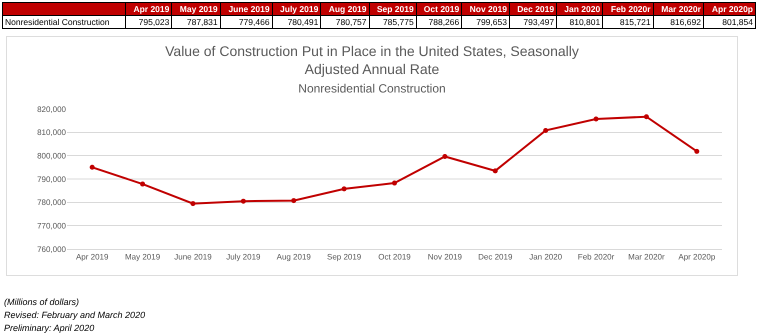 This screenshot has width=760, height=335. I want to click on y-tick-label: 820,000, so click(52, 109).